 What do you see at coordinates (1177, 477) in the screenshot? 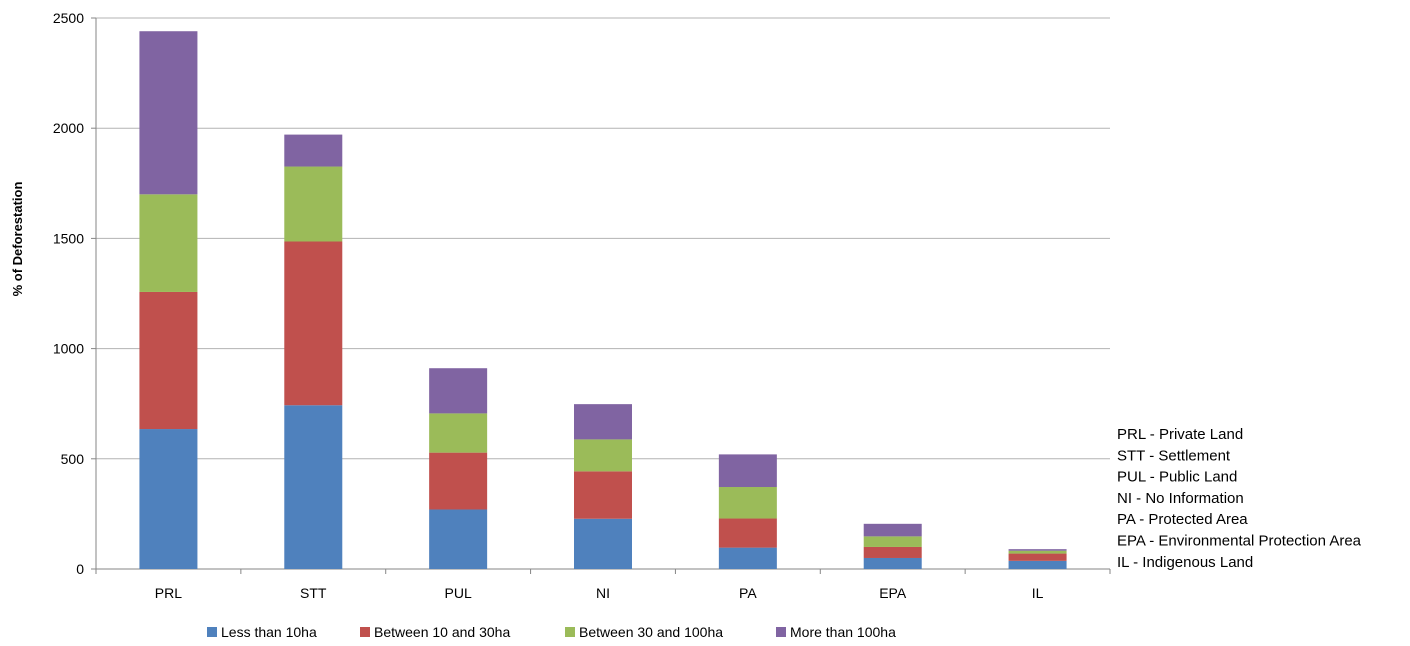
I see `abbreviation-key-item: PUL - Public Land` at bounding box center [1177, 477].